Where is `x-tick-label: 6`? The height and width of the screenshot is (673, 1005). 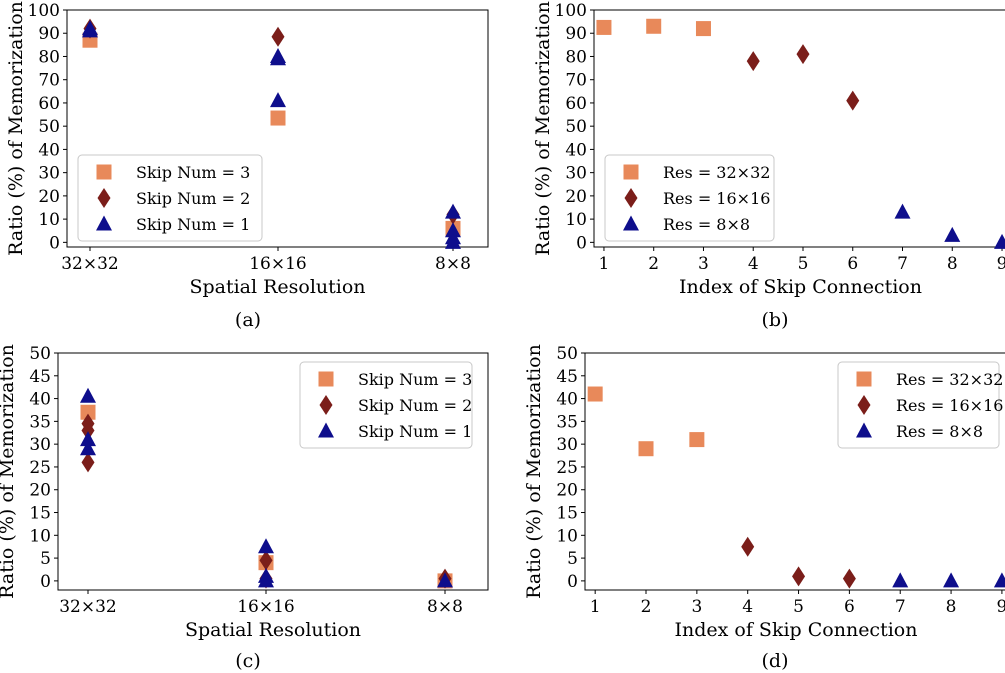 x-tick-label: 6 is located at coordinates (849, 607).